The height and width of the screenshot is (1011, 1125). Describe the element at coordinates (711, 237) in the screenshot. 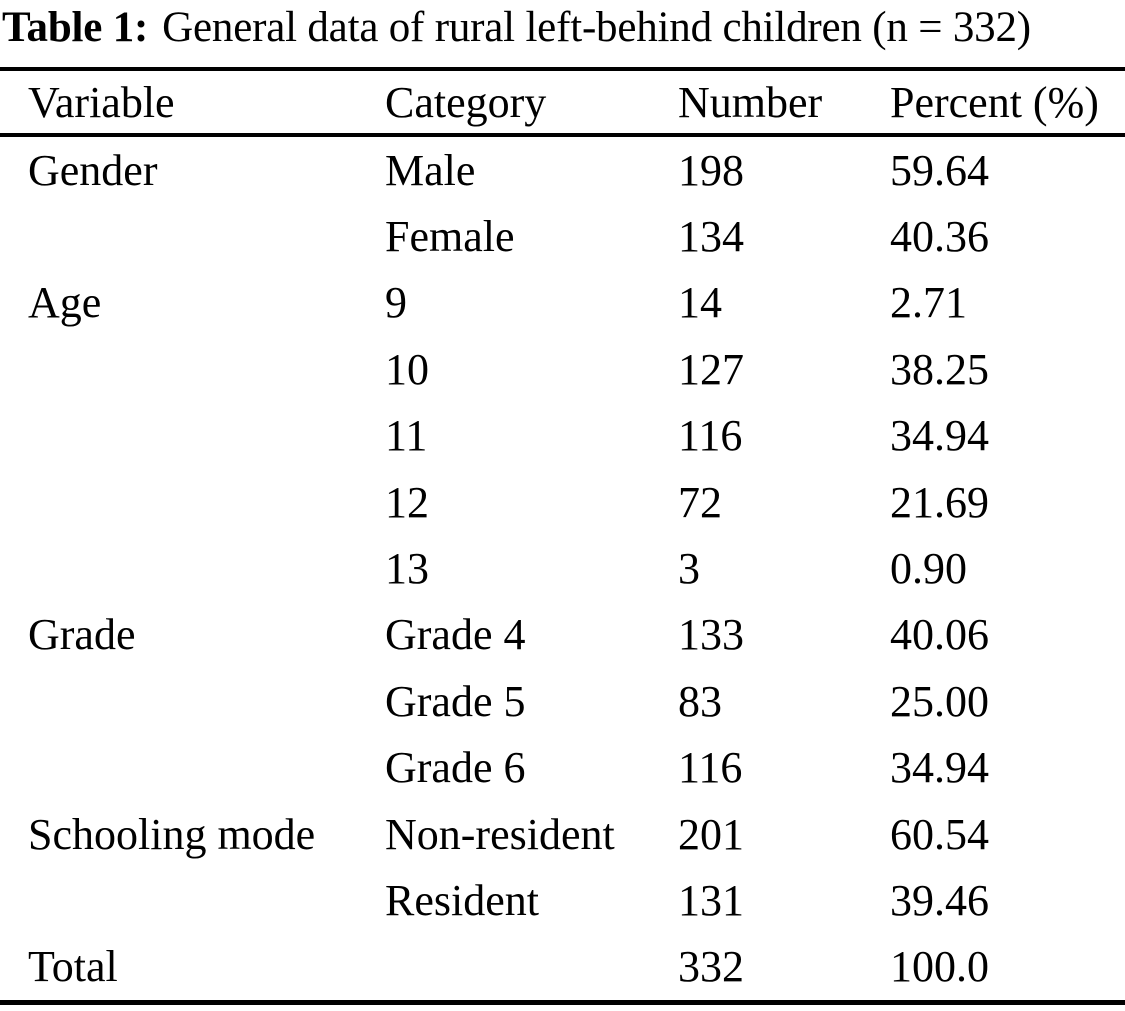

I see `cell-number: 134` at that location.